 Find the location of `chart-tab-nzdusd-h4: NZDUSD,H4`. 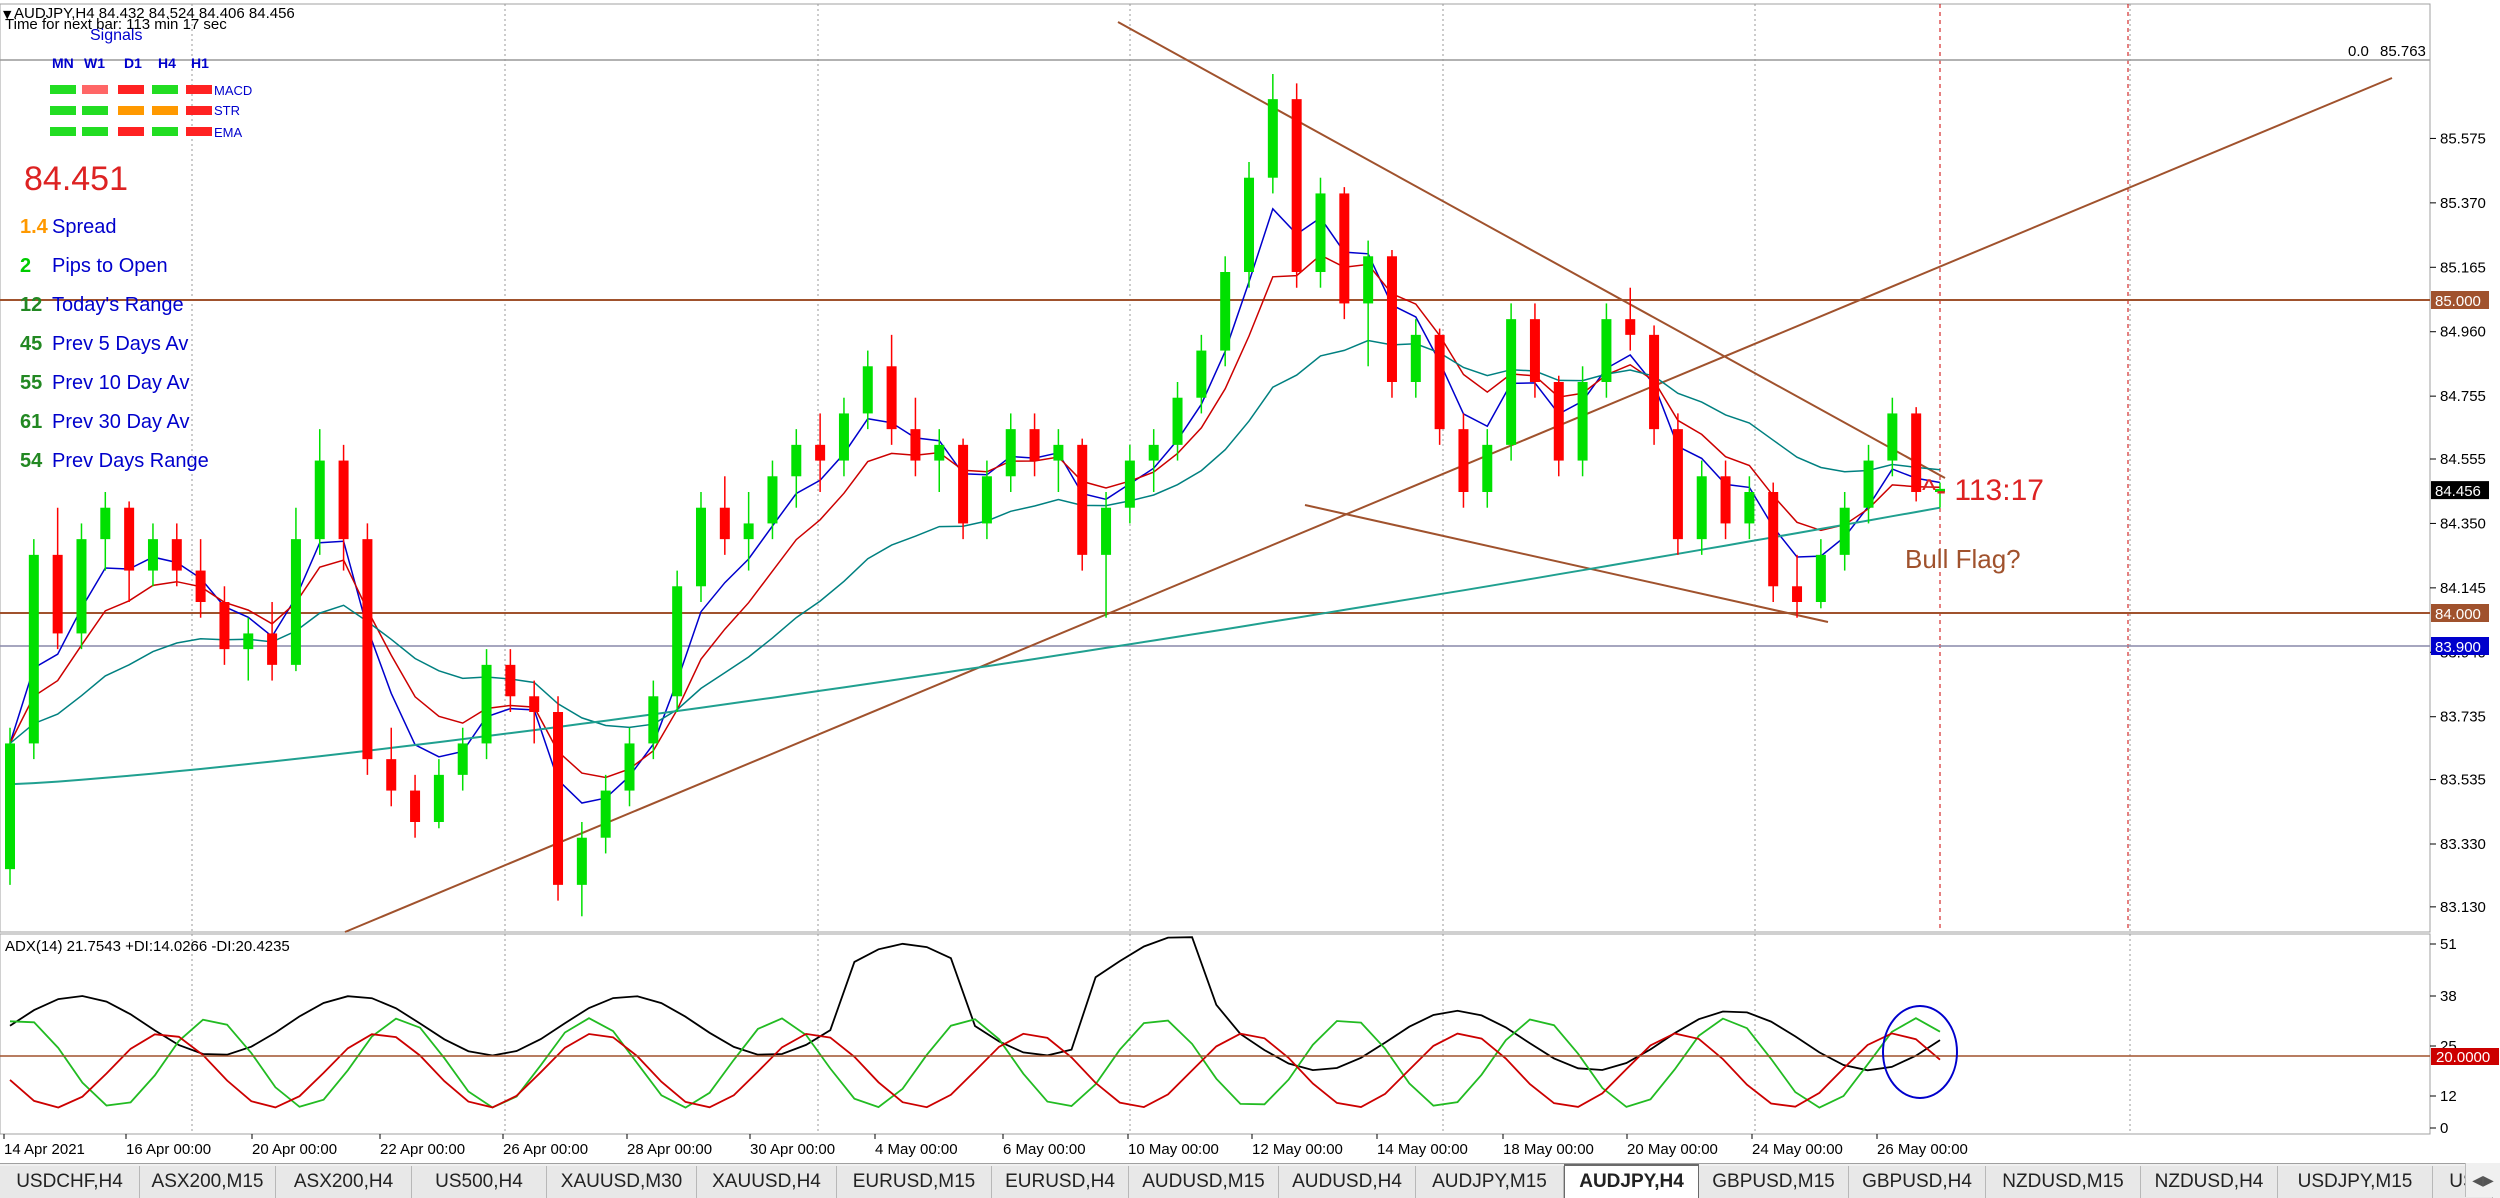

chart-tab-nzdusd-h4: NZDUSD,H4 is located at coordinates (2209, 1182).